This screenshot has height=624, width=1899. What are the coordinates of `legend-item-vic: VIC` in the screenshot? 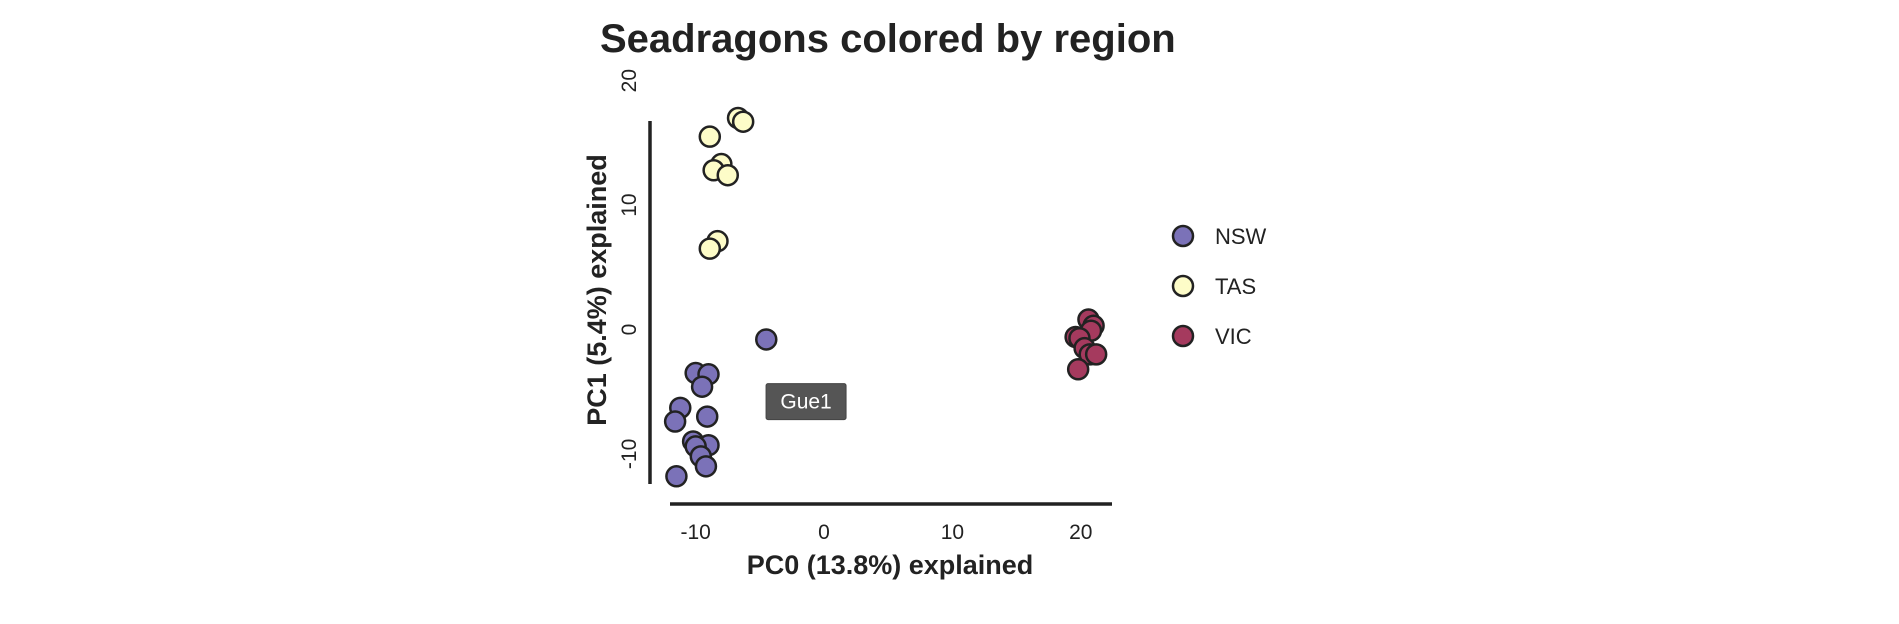 It's located at (1211, 336).